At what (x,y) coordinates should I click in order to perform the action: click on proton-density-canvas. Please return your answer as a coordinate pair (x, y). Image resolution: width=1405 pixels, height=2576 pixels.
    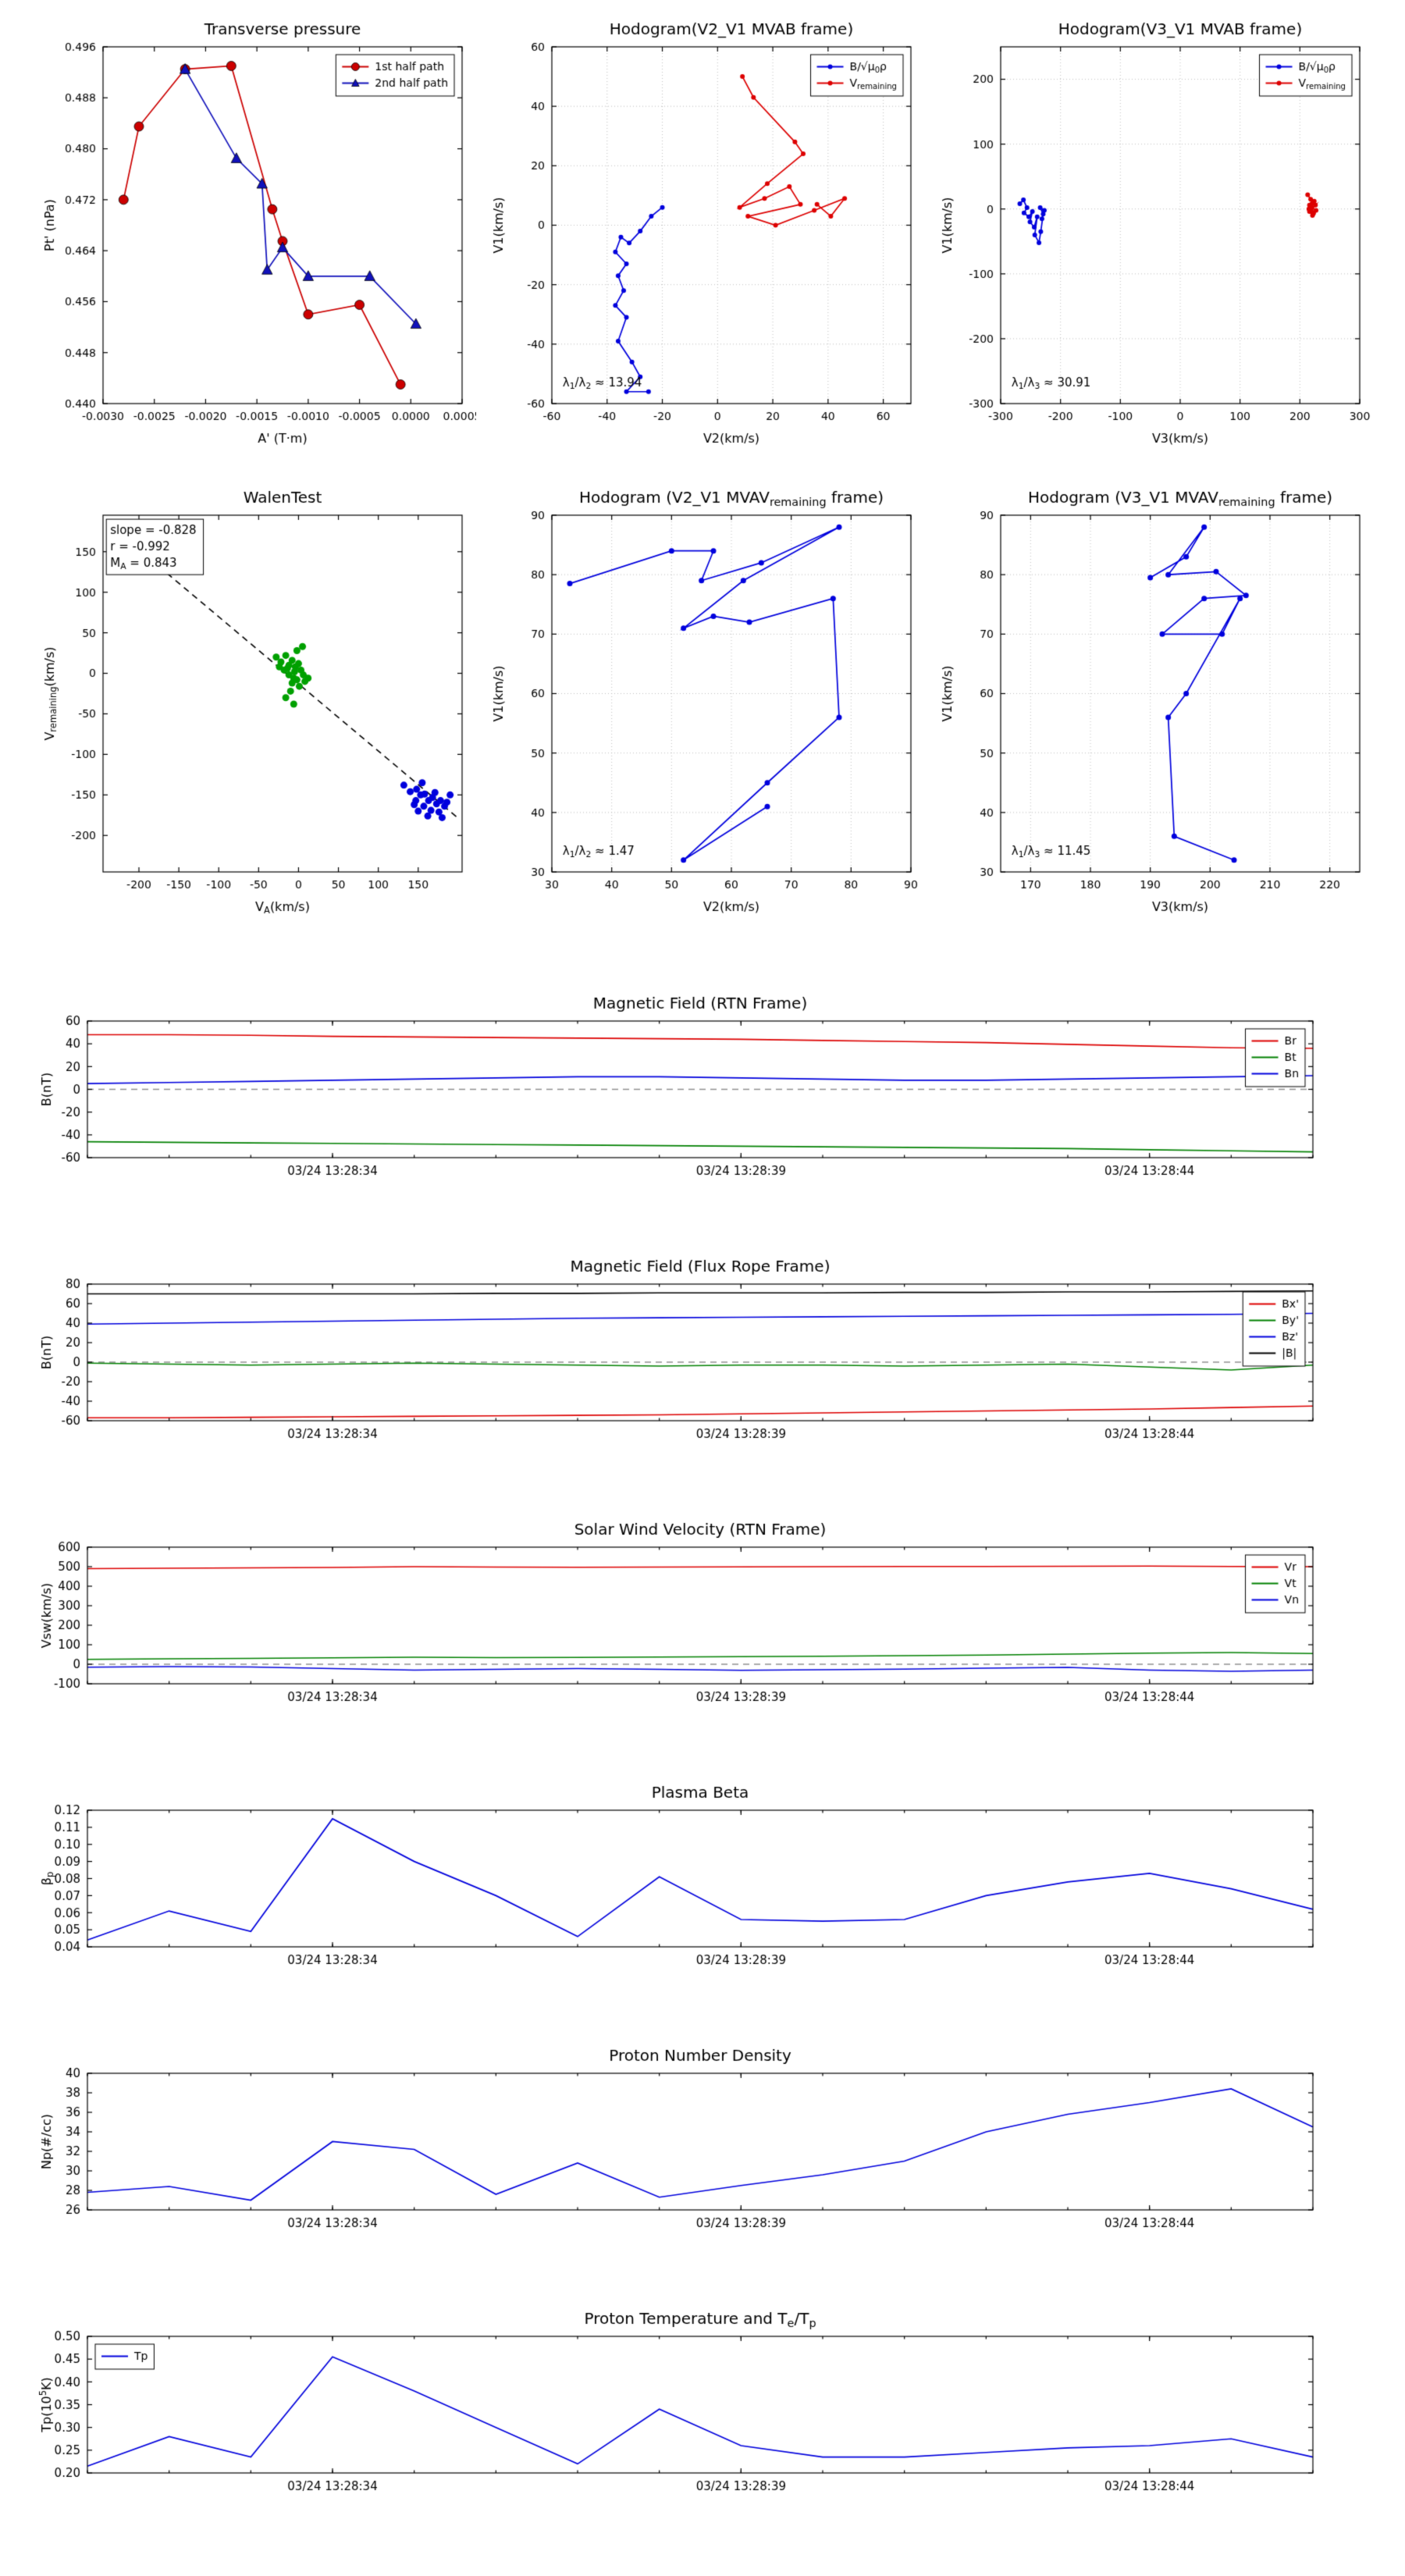
    Looking at the image, I should click on (703, 2147).